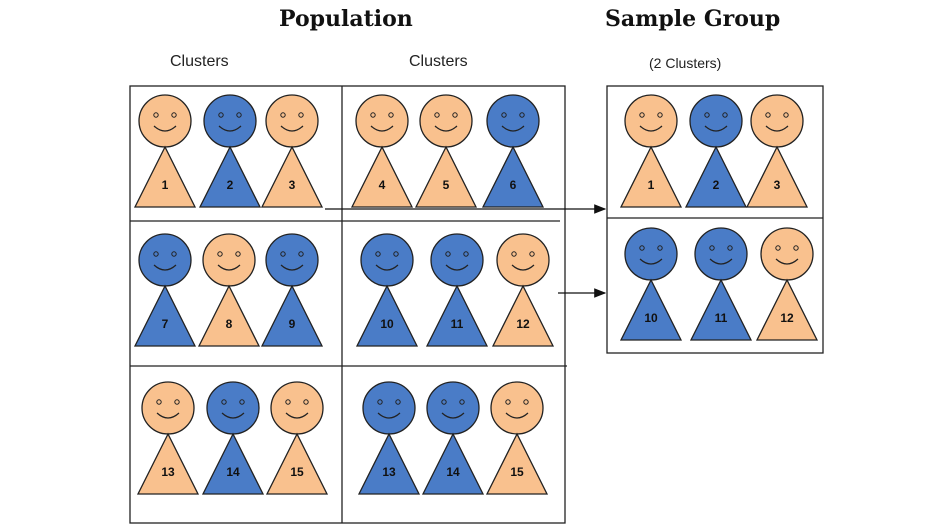  What do you see at coordinates (165, 290) in the screenshot?
I see `person-figure: 7` at bounding box center [165, 290].